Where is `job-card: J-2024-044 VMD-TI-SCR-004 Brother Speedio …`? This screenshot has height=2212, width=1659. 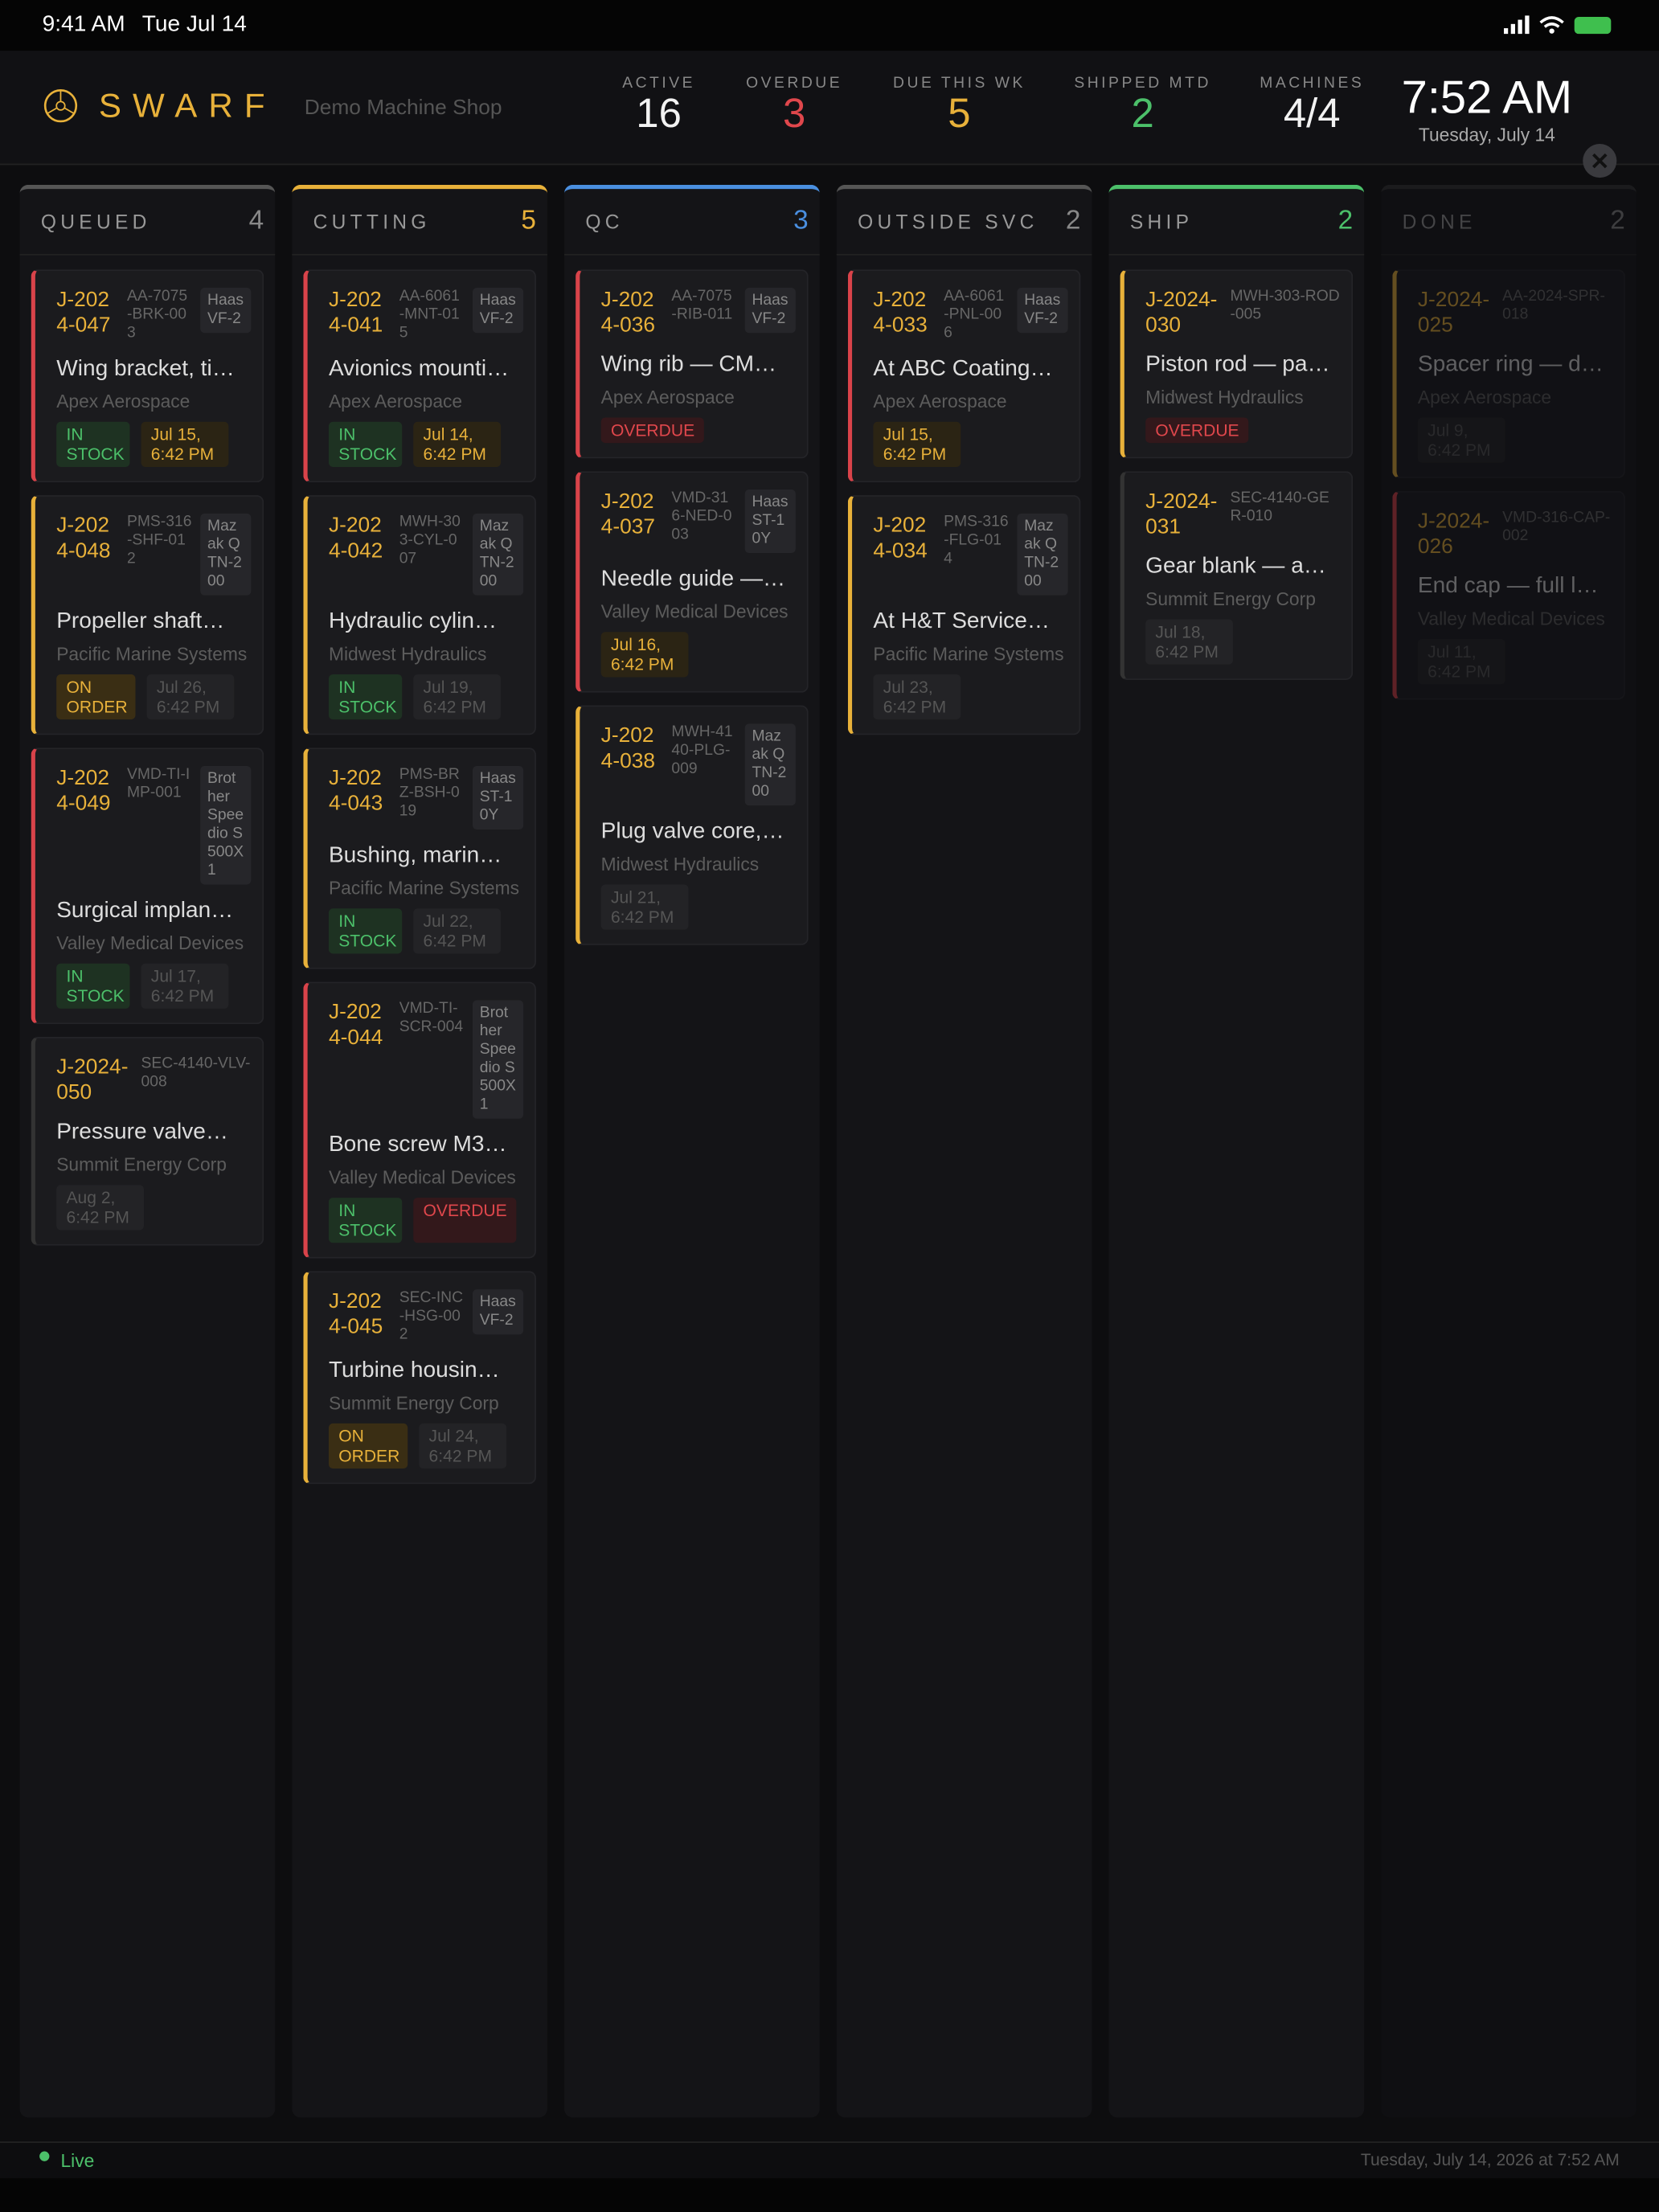
job-card: J-2024-044 VMD-TI-SCR-004 Brother Speedio … is located at coordinates (420, 1120).